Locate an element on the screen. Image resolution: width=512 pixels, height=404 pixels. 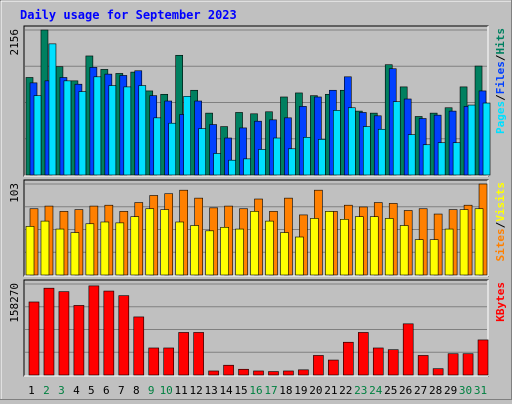
x-tick-label: 31 is located at coordinates (480, 390).